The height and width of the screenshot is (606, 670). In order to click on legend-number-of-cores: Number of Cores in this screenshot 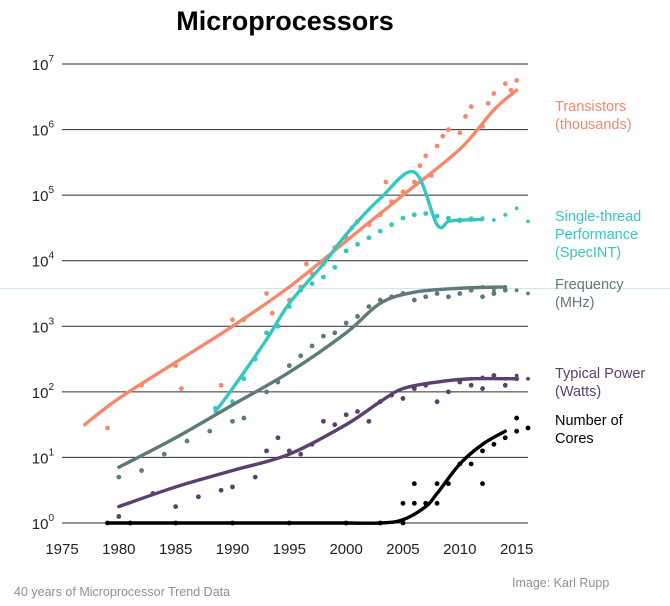, I will do `click(589, 430)`.